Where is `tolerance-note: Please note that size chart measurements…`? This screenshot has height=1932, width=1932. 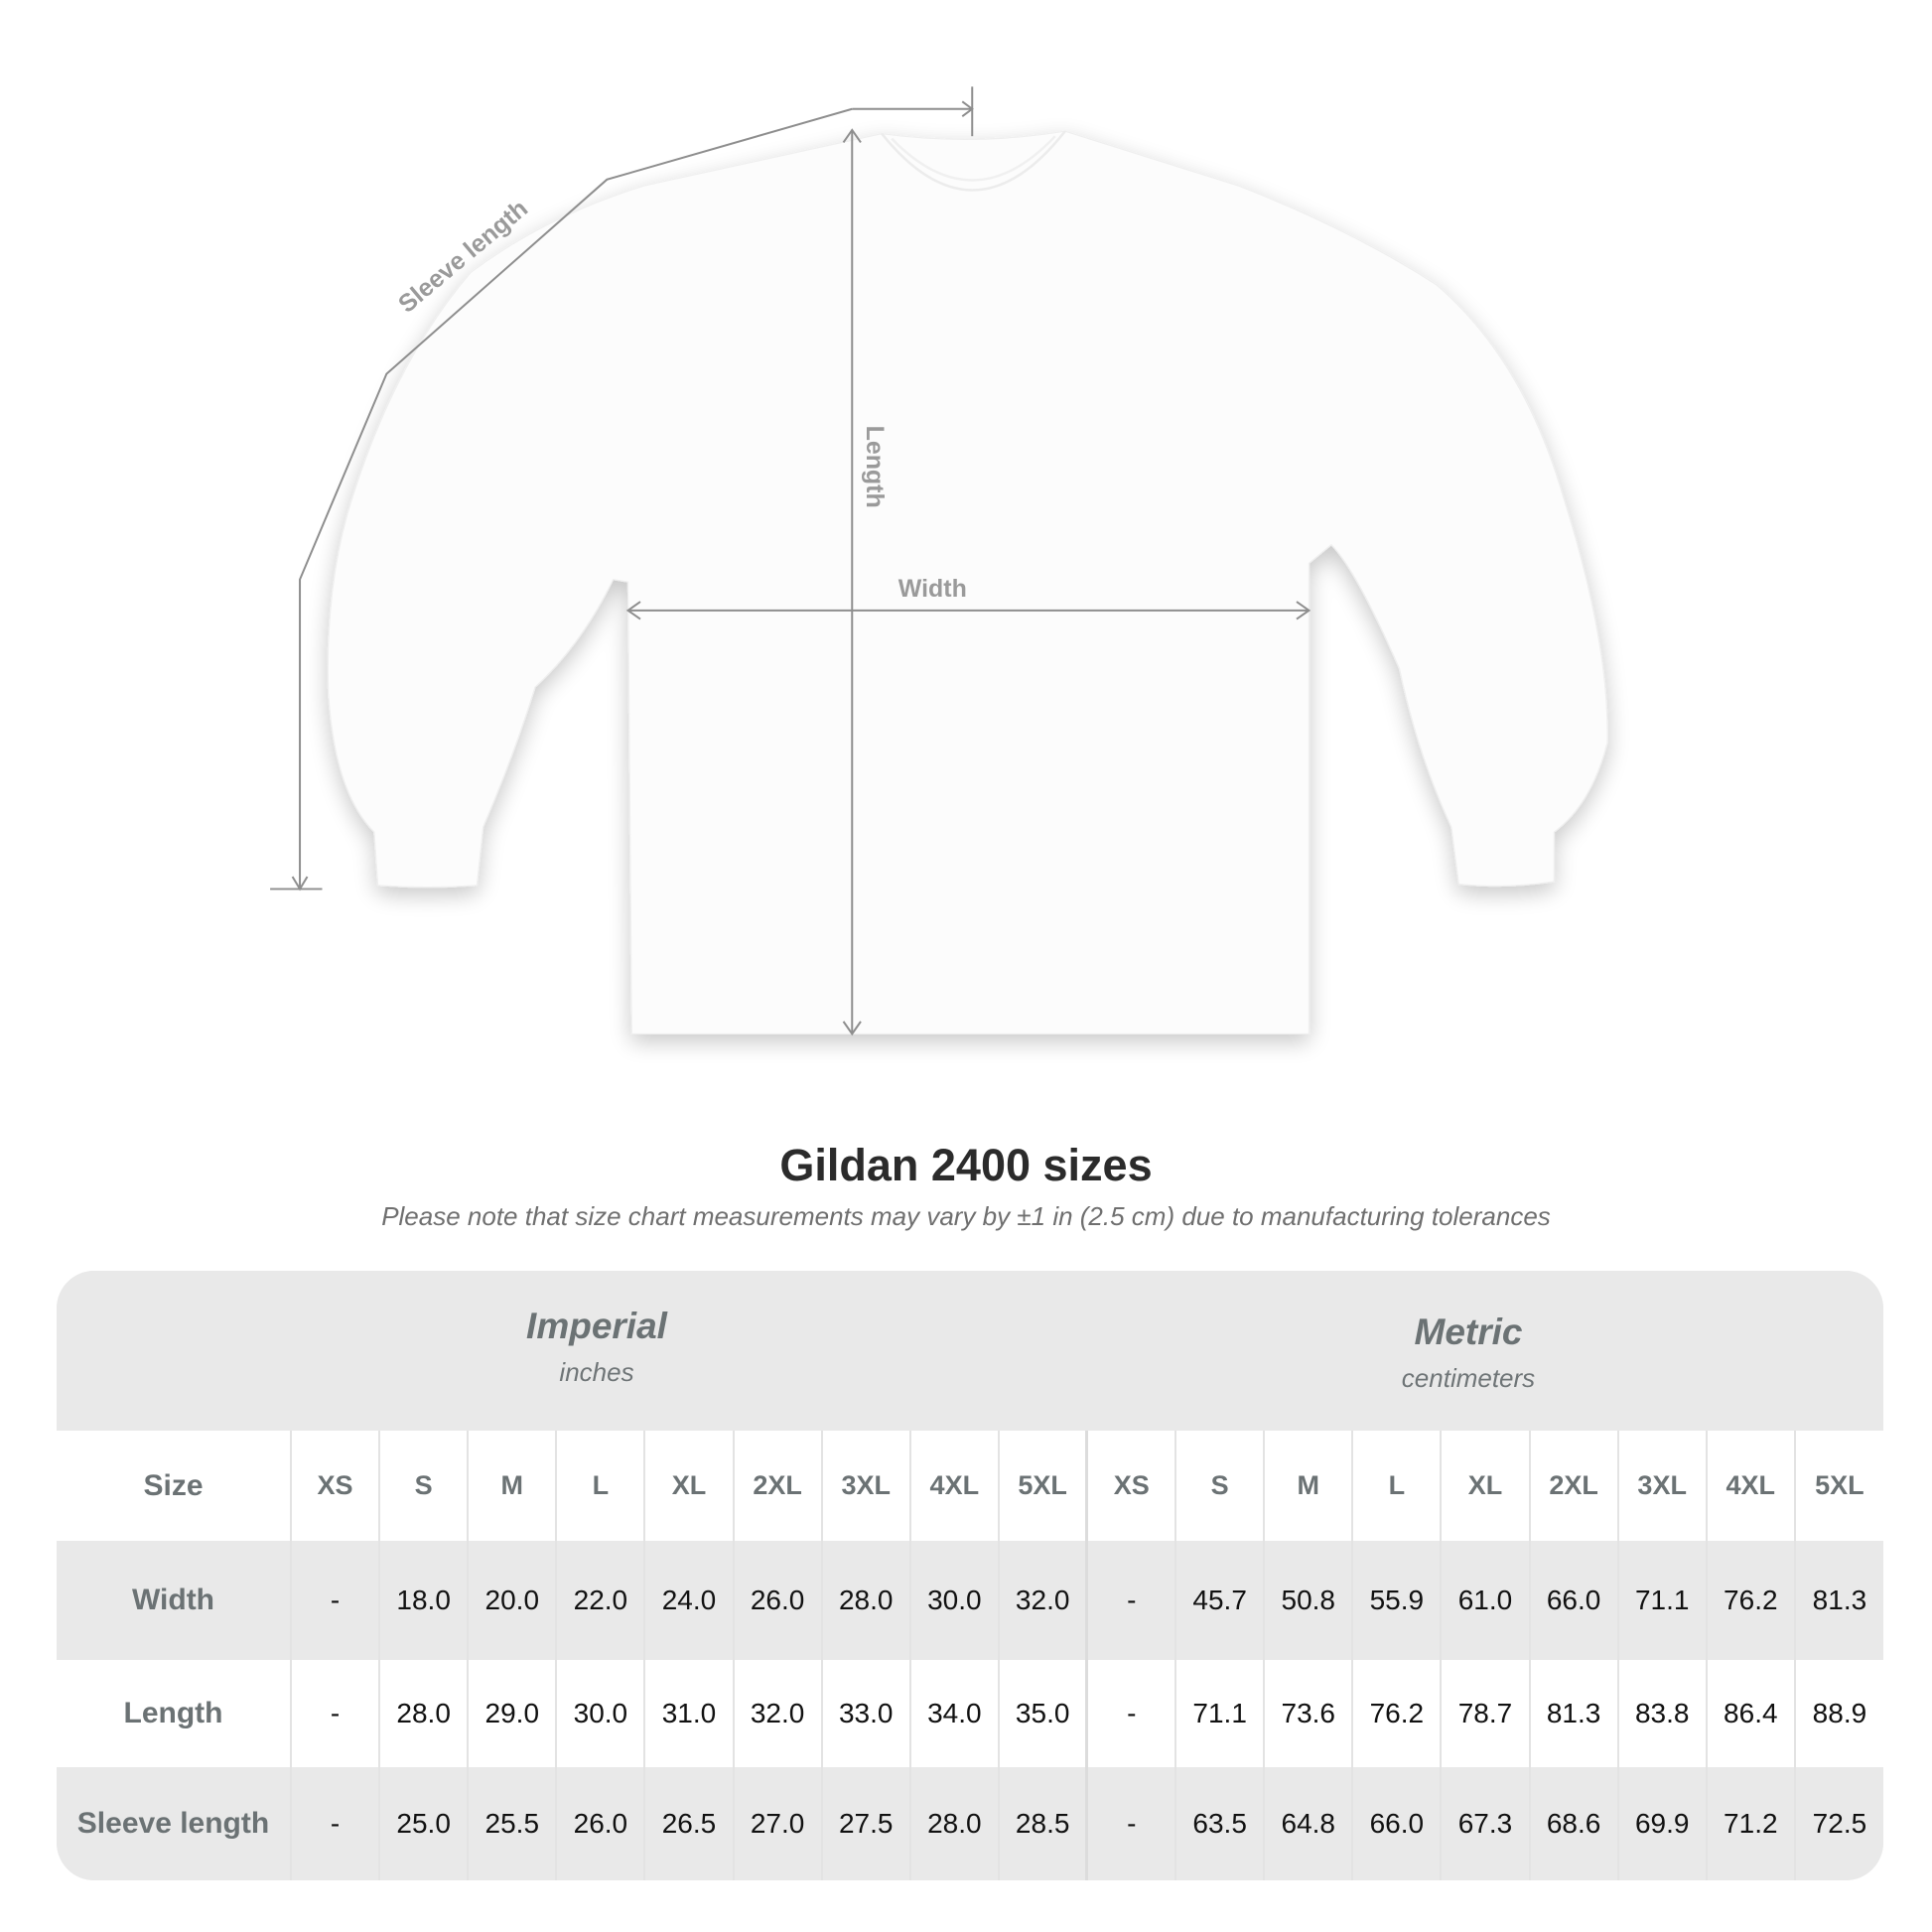
tolerance-note: Please note that size chart measurements… is located at coordinates (966, 1216).